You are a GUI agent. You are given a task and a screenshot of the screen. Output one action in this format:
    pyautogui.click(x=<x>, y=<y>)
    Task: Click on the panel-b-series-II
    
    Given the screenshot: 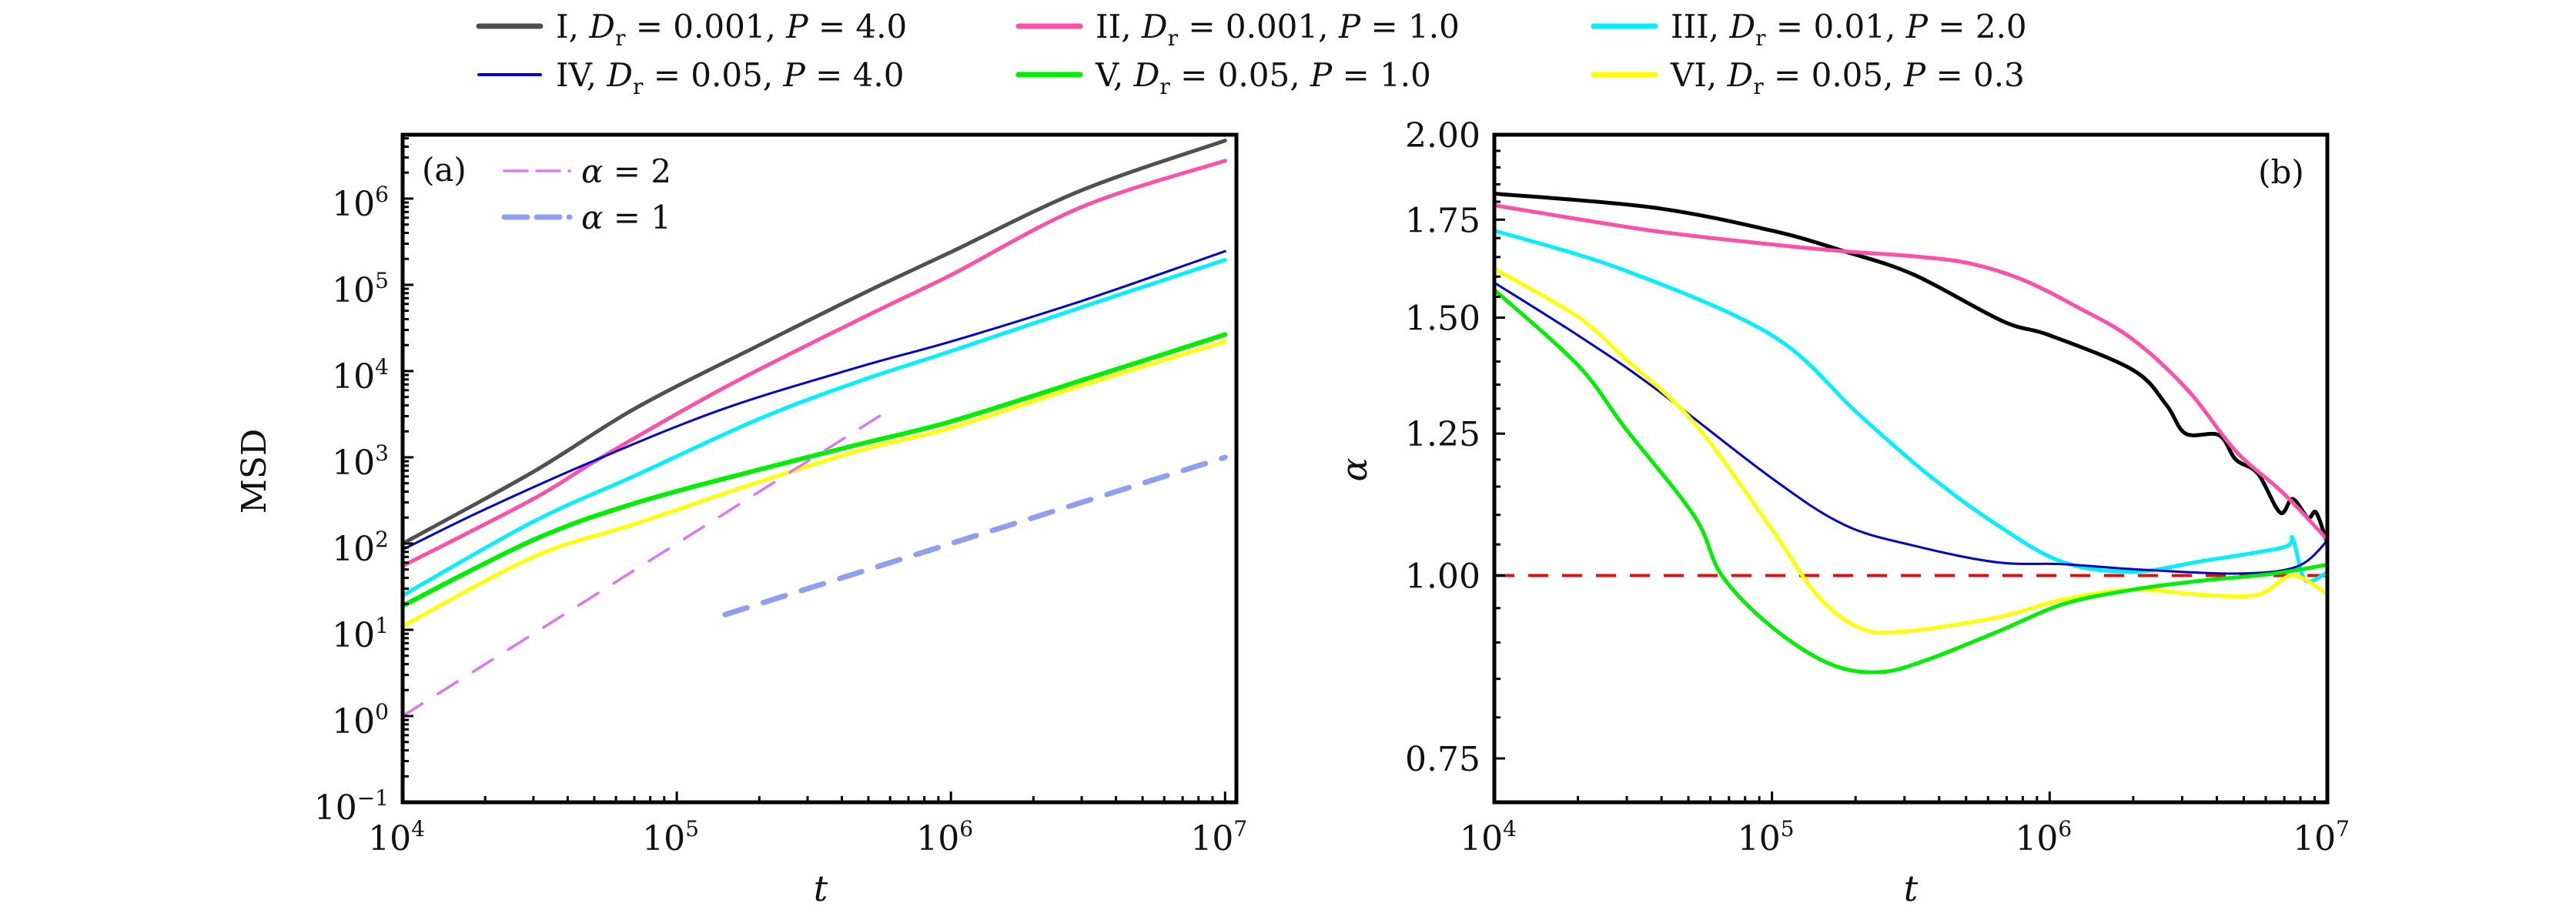 What is the action you would take?
    pyautogui.click(x=1912, y=372)
    